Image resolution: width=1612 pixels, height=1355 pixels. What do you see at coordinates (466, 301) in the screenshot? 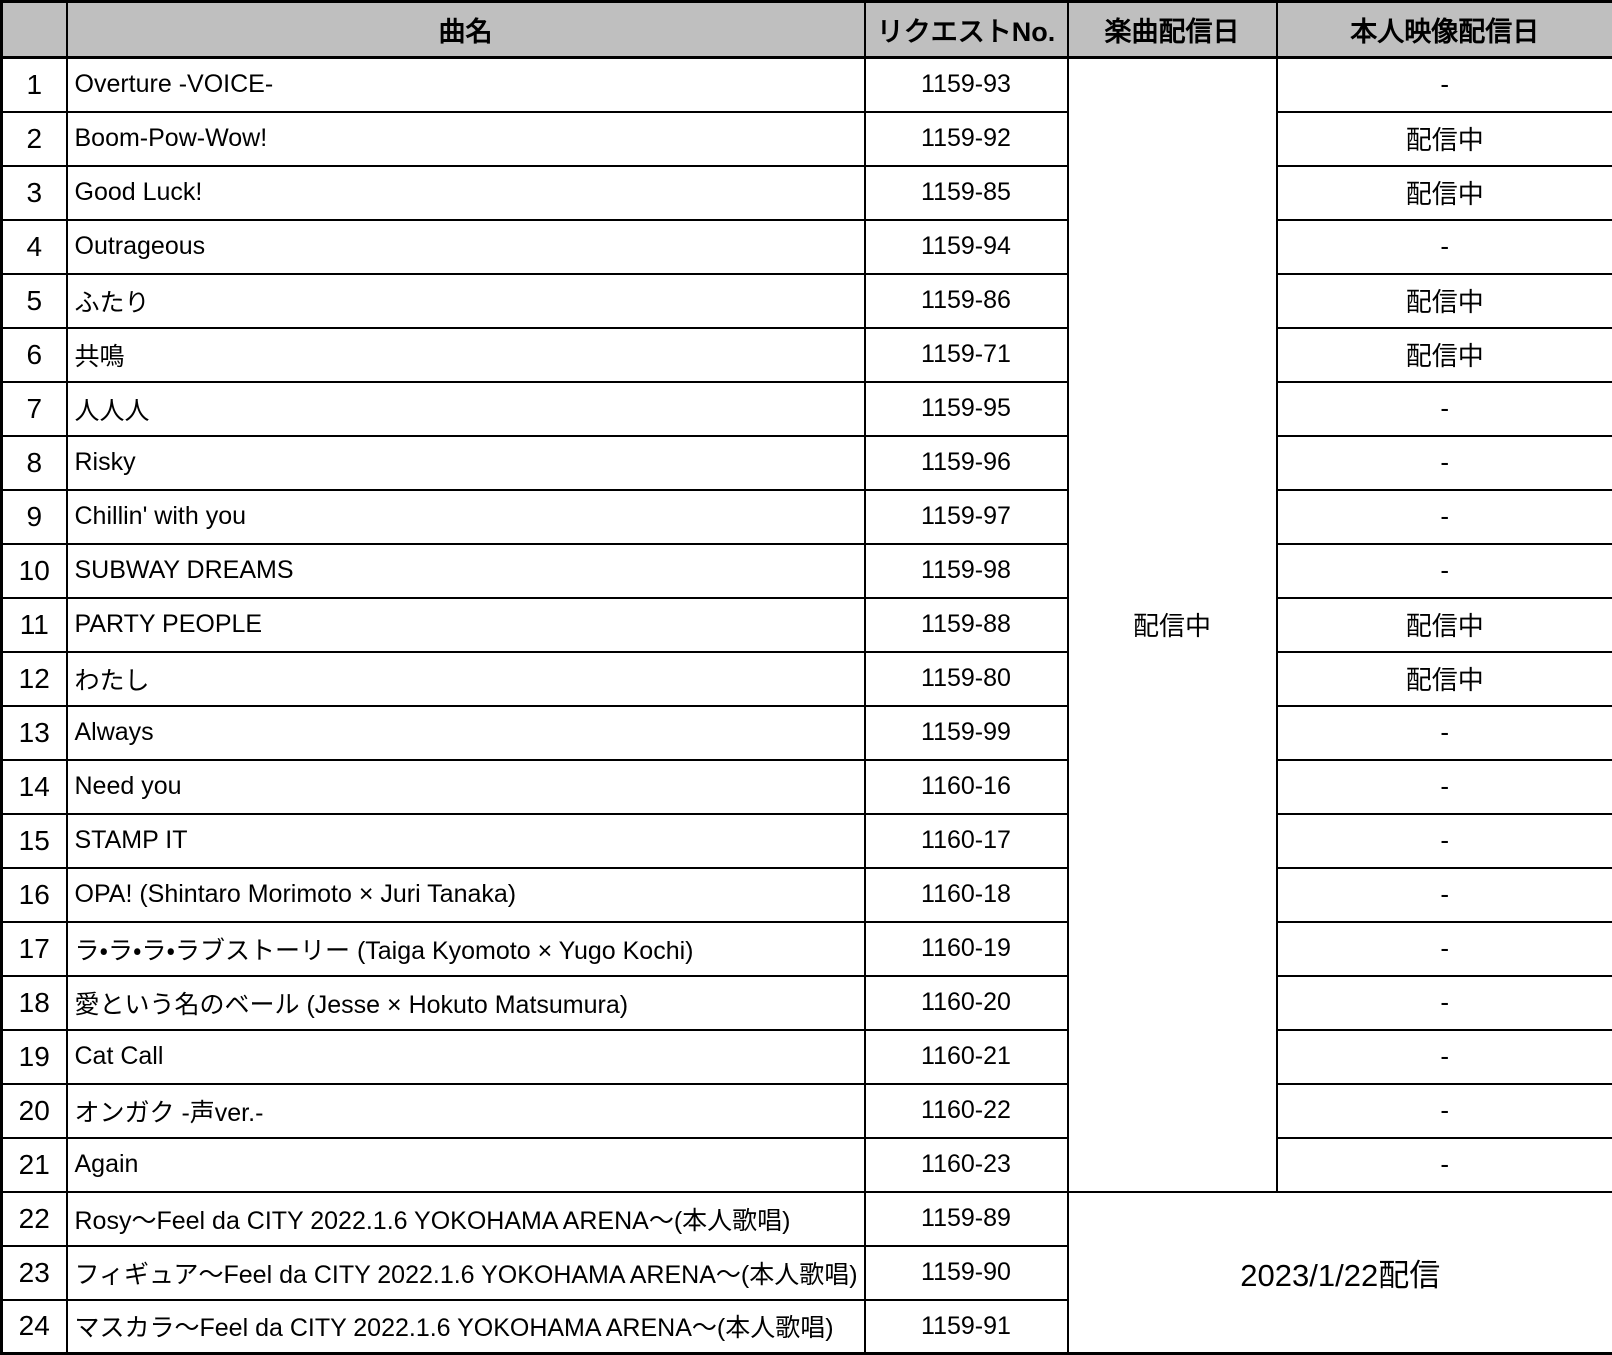
I see `song-title-cell: ふたり` at bounding box center [466, 301].